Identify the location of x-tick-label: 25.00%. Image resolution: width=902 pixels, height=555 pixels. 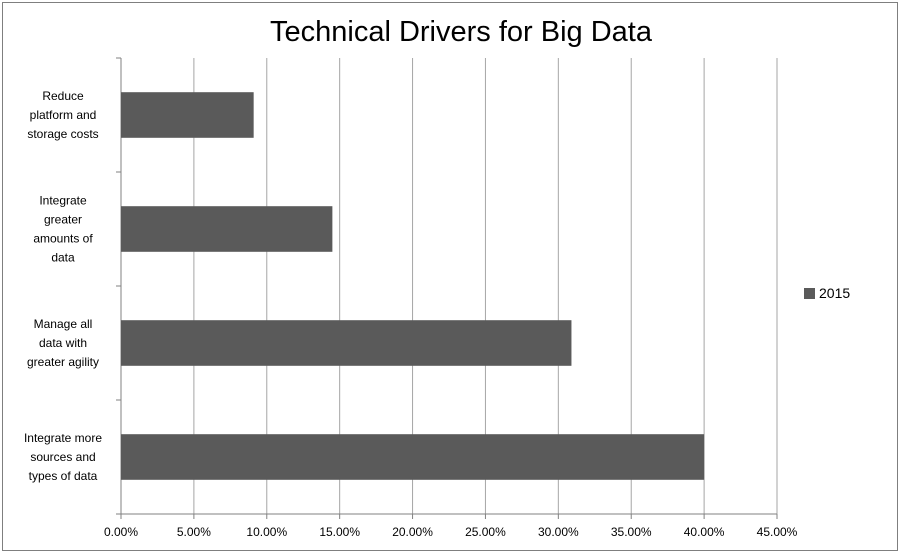
(485, 532).